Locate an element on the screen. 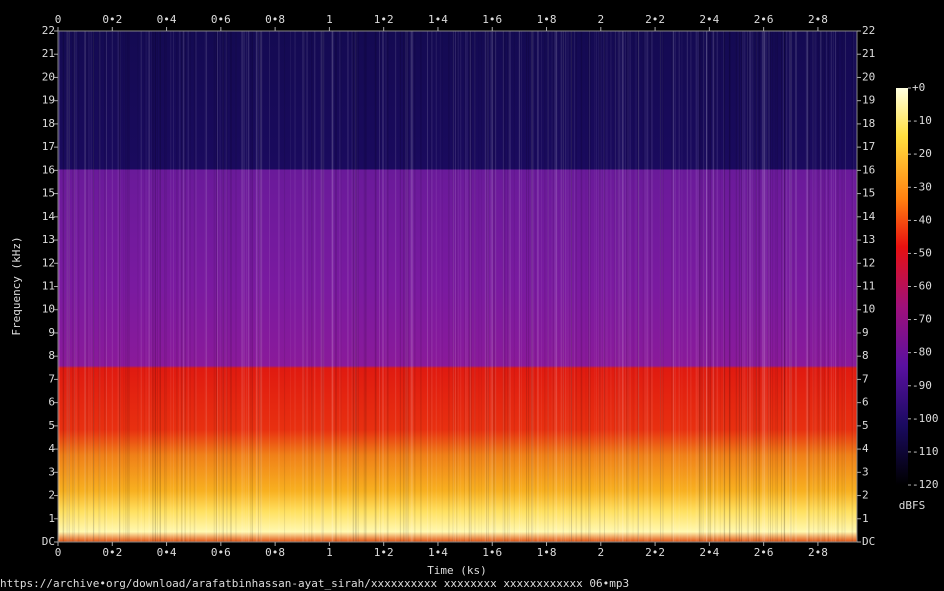 This screenshot has height=591, width=944. colorbar is located at coordinates (902, 286).